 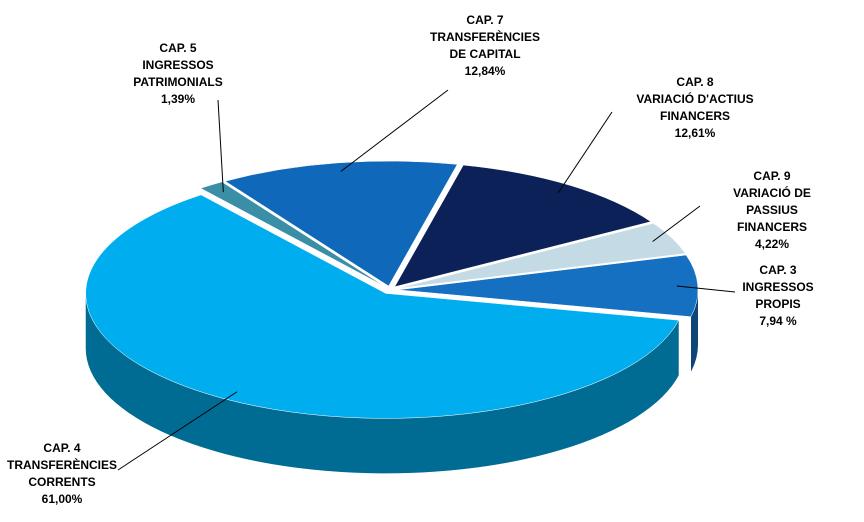 What do you see at coordinates (772, 201) in the screenshot?
I see `slice-name: CAP. 9 VARIACIÓ DE PASSIUS FINANCERS` at bounding box center [772, 201].